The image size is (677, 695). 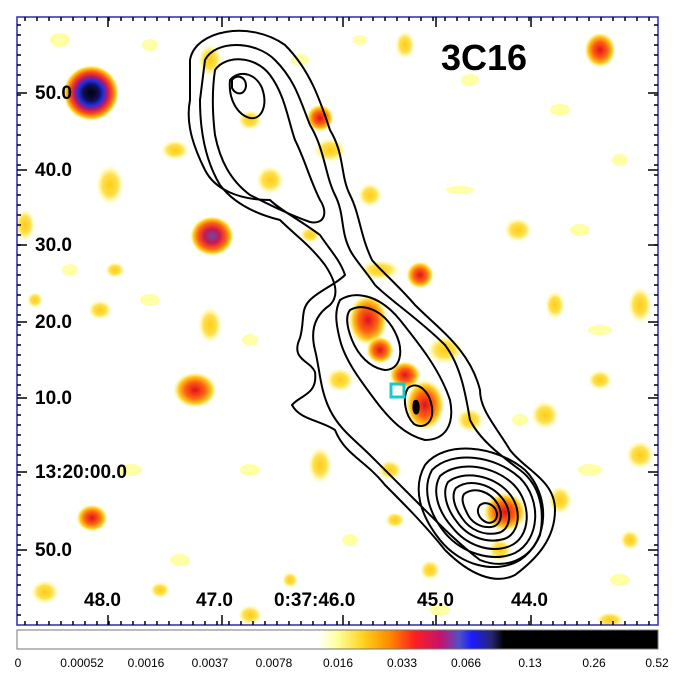 I want to click on colorbar-tick-label: 0.00052, so click(x=82, y=663).